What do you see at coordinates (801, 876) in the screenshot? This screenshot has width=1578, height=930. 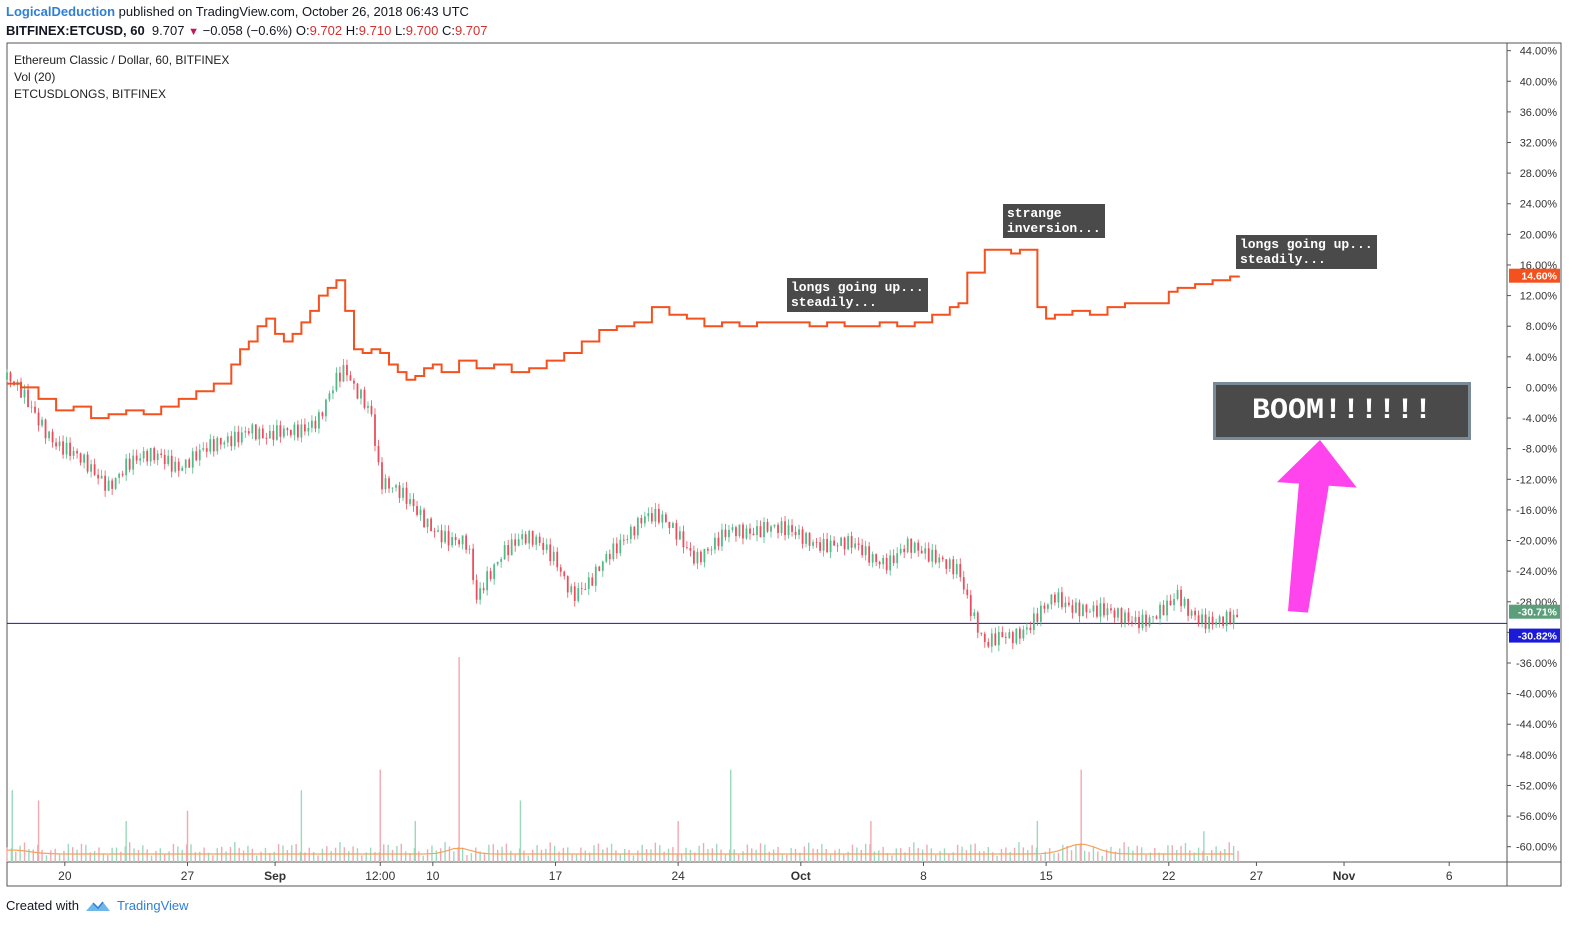 I see `x-tick-label: Oct` at bounding box center [801, 876].